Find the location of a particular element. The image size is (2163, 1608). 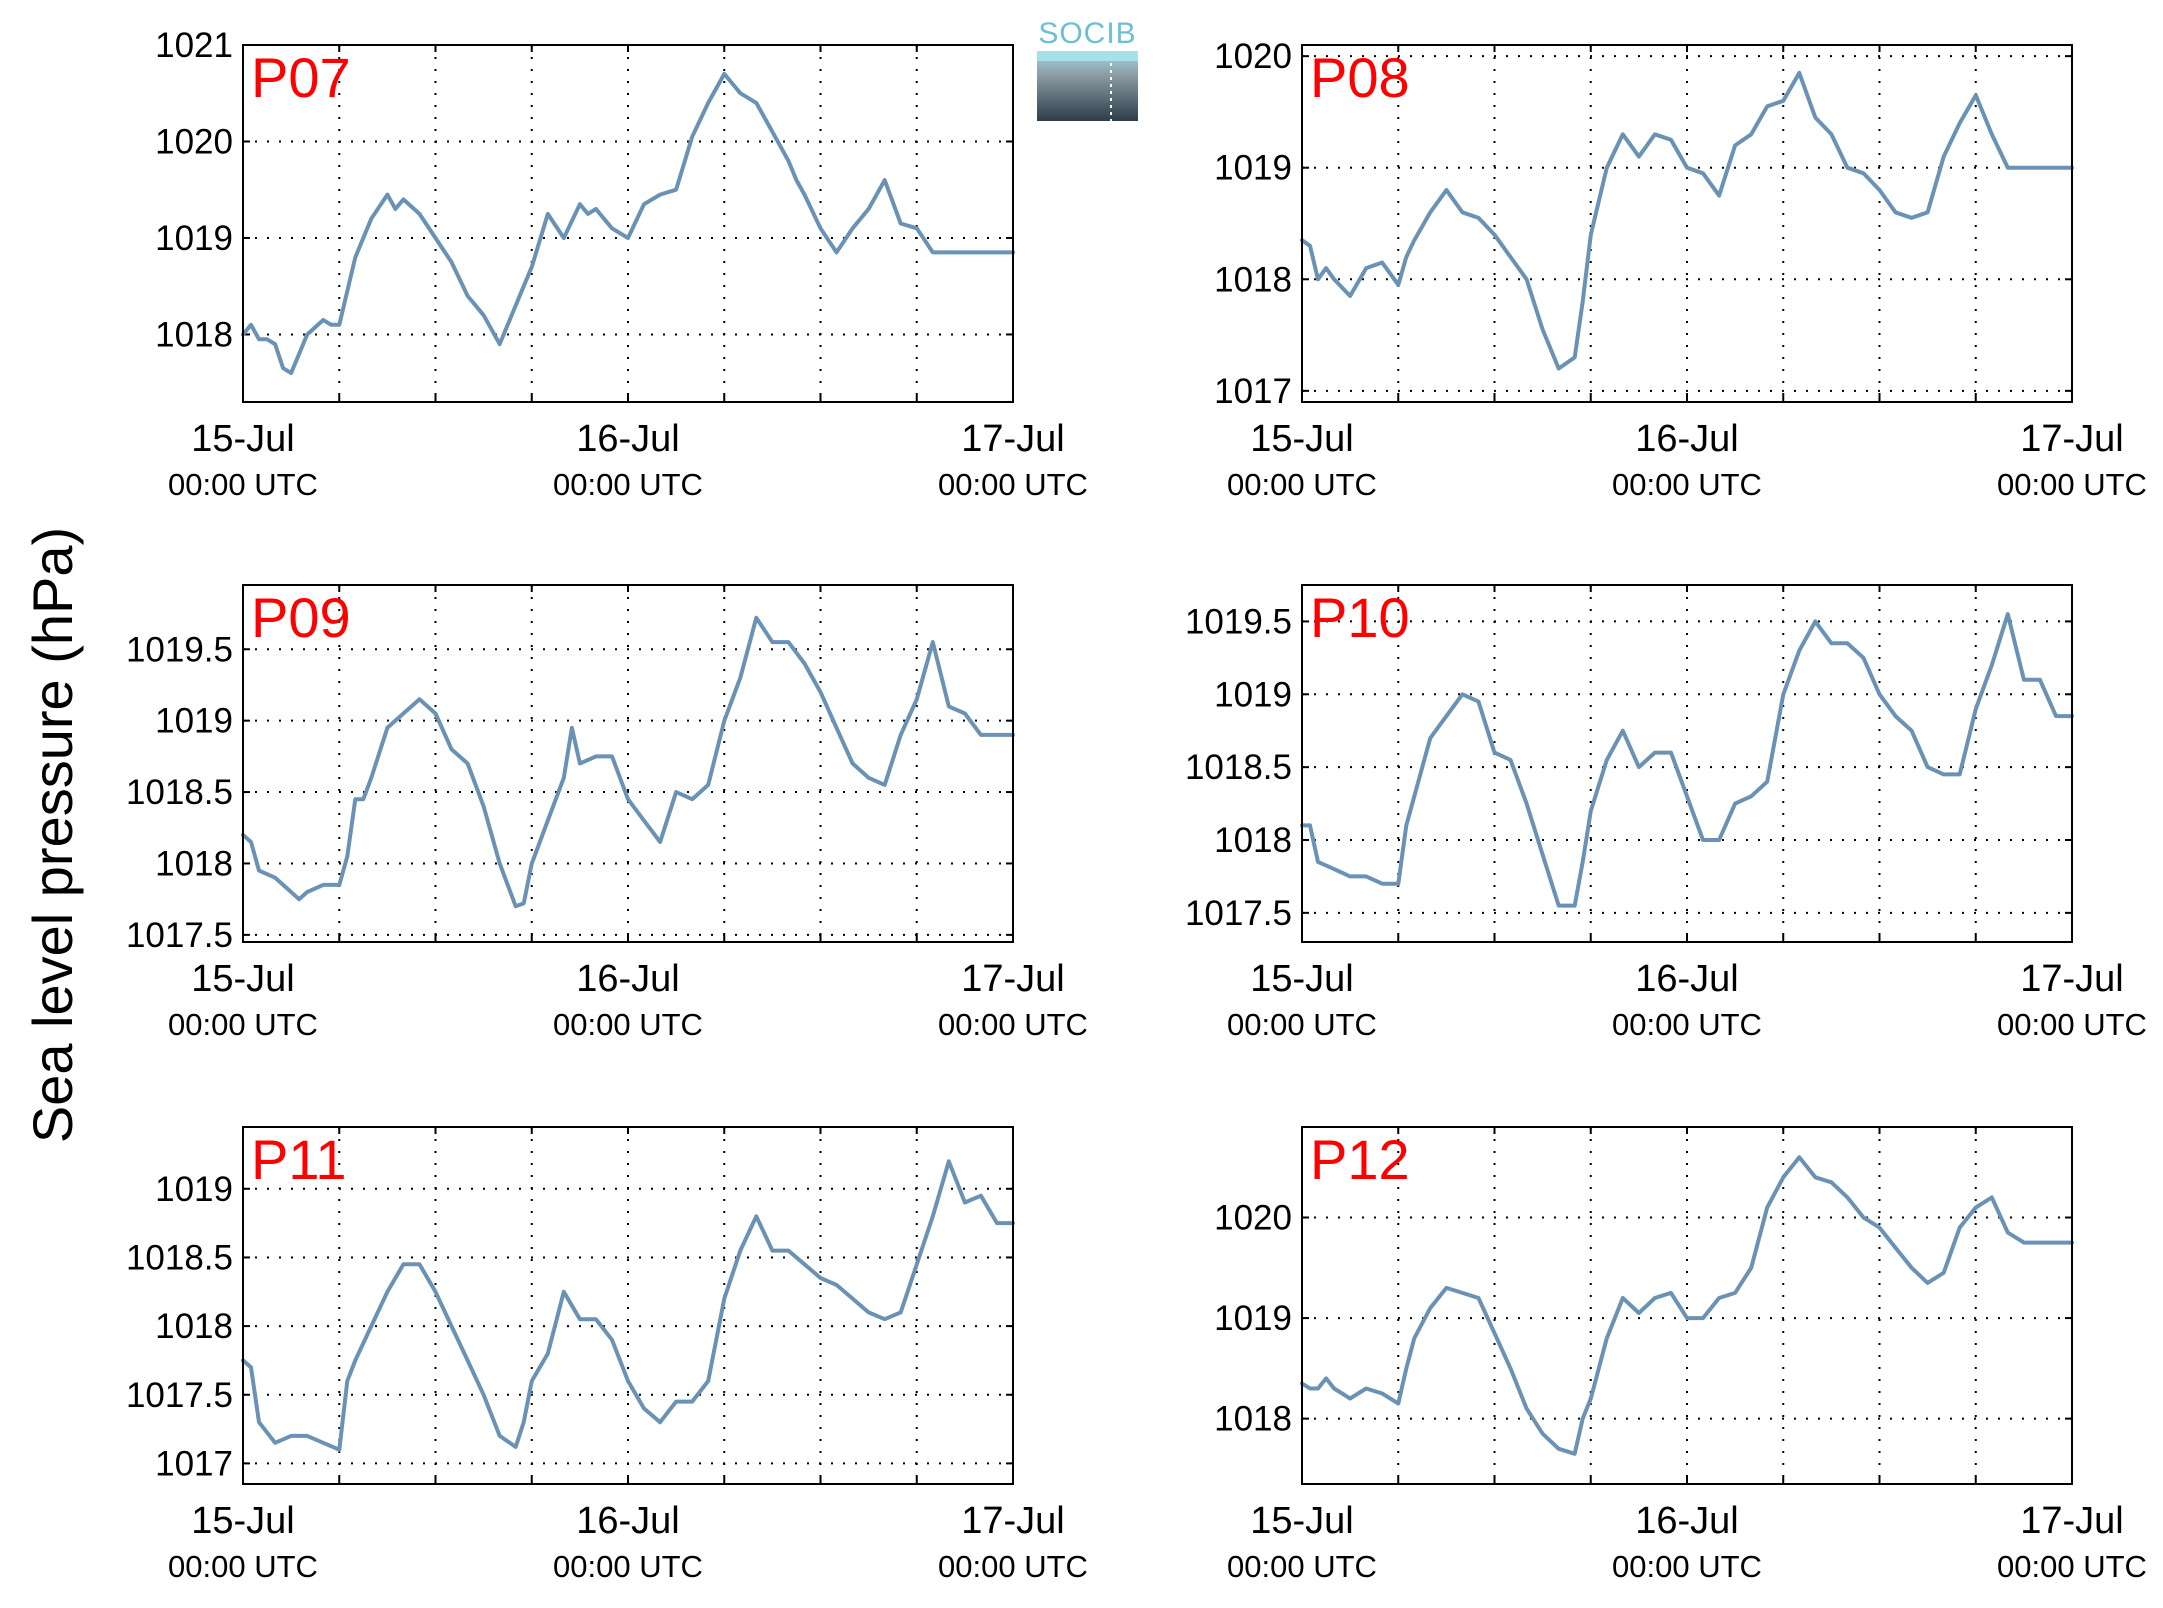

station-label: P10 is located at coordinates (1360, 617).